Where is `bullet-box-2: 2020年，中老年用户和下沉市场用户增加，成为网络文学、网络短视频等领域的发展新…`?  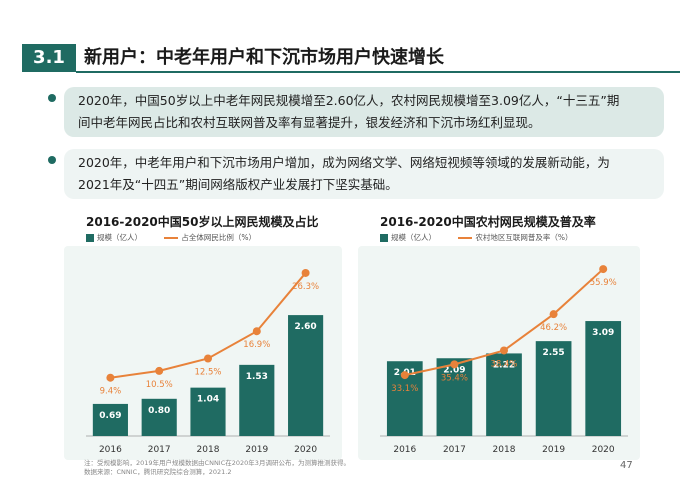
bullet-box-2: 2020年，中老年用户和下沉市场用户增加，成为网络文学、网络短视频等领域的发展新… is located at coordinates (364, 174).